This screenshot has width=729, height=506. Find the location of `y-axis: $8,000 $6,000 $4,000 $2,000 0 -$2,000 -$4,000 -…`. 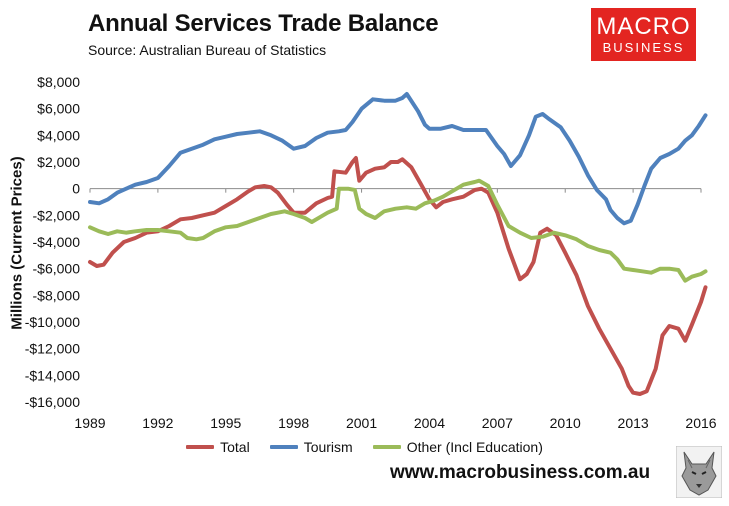

y-axis: $8,000 $6,000 $4,000 $2,000 0 -$2,000 -$4,000 -… is located at coordinates (52, 242).